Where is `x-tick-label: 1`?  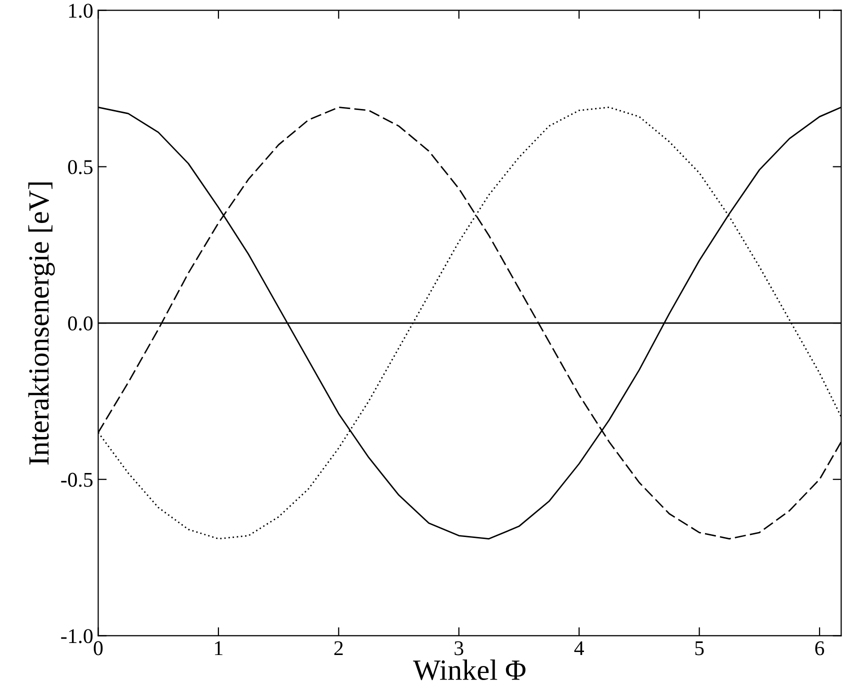 x-tick-label: 1 is located at coordinates (218, 648).